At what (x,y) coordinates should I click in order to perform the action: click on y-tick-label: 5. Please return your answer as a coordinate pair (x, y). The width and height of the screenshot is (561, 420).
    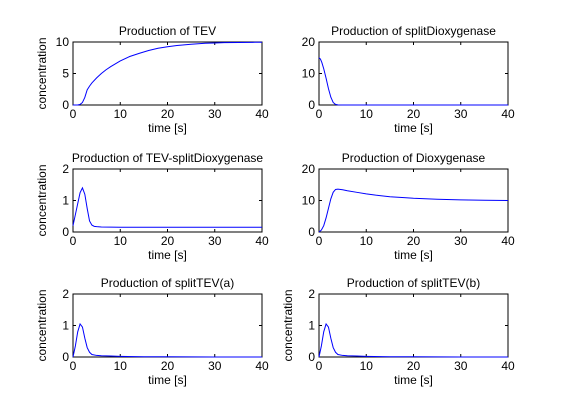
    Looking at the image, I should click on (65, 74).